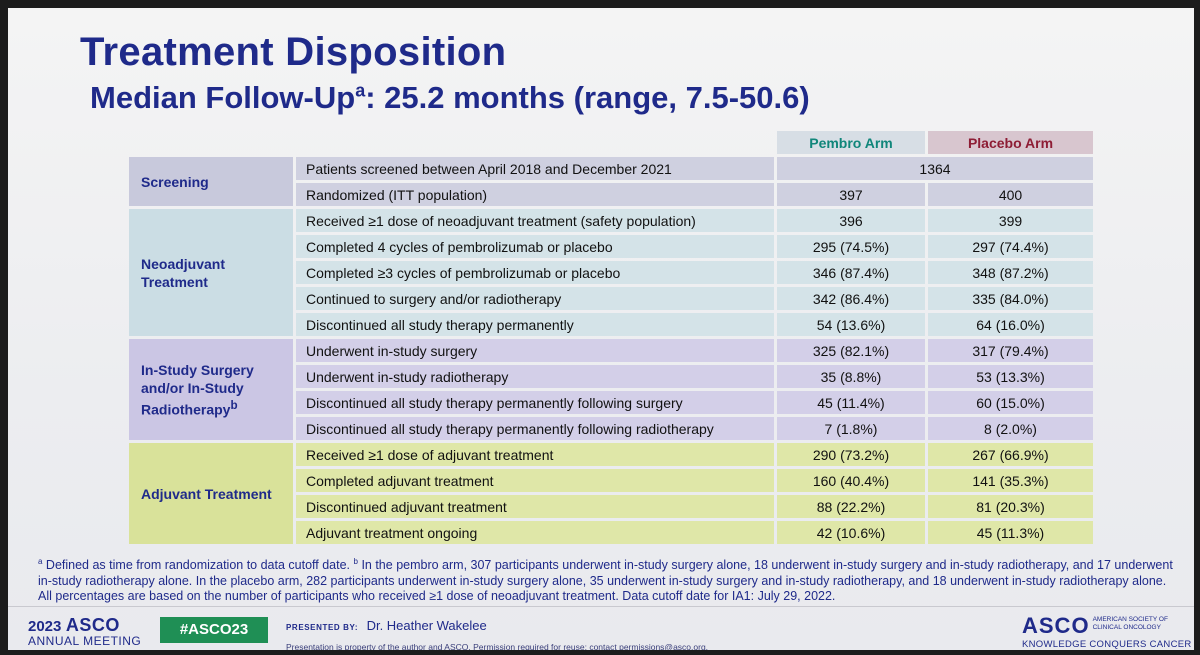  Describe the element at coordinates (587, 97) in the screenshot. I see `subtitle-rest: : 25.2 months (range, 7.5-50.6)` at that location.